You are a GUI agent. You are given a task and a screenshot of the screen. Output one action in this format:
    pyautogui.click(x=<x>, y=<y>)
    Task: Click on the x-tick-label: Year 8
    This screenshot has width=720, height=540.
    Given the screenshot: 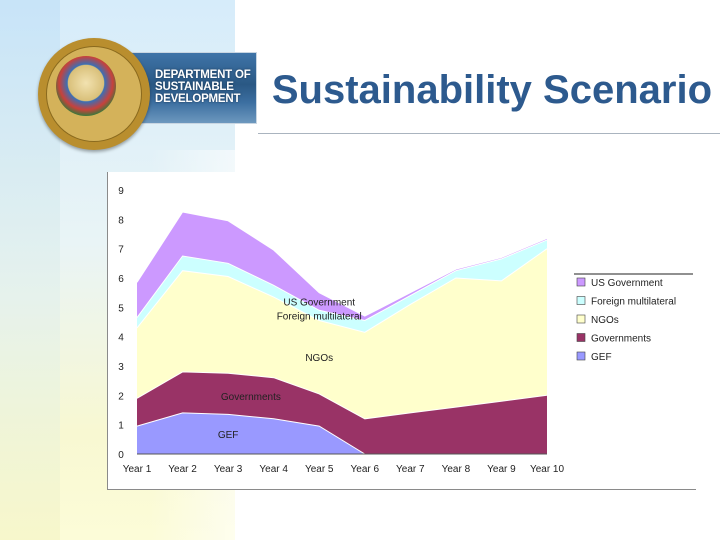 What is the action you would take?
    pyautogui.click(x=456, y=469)
    